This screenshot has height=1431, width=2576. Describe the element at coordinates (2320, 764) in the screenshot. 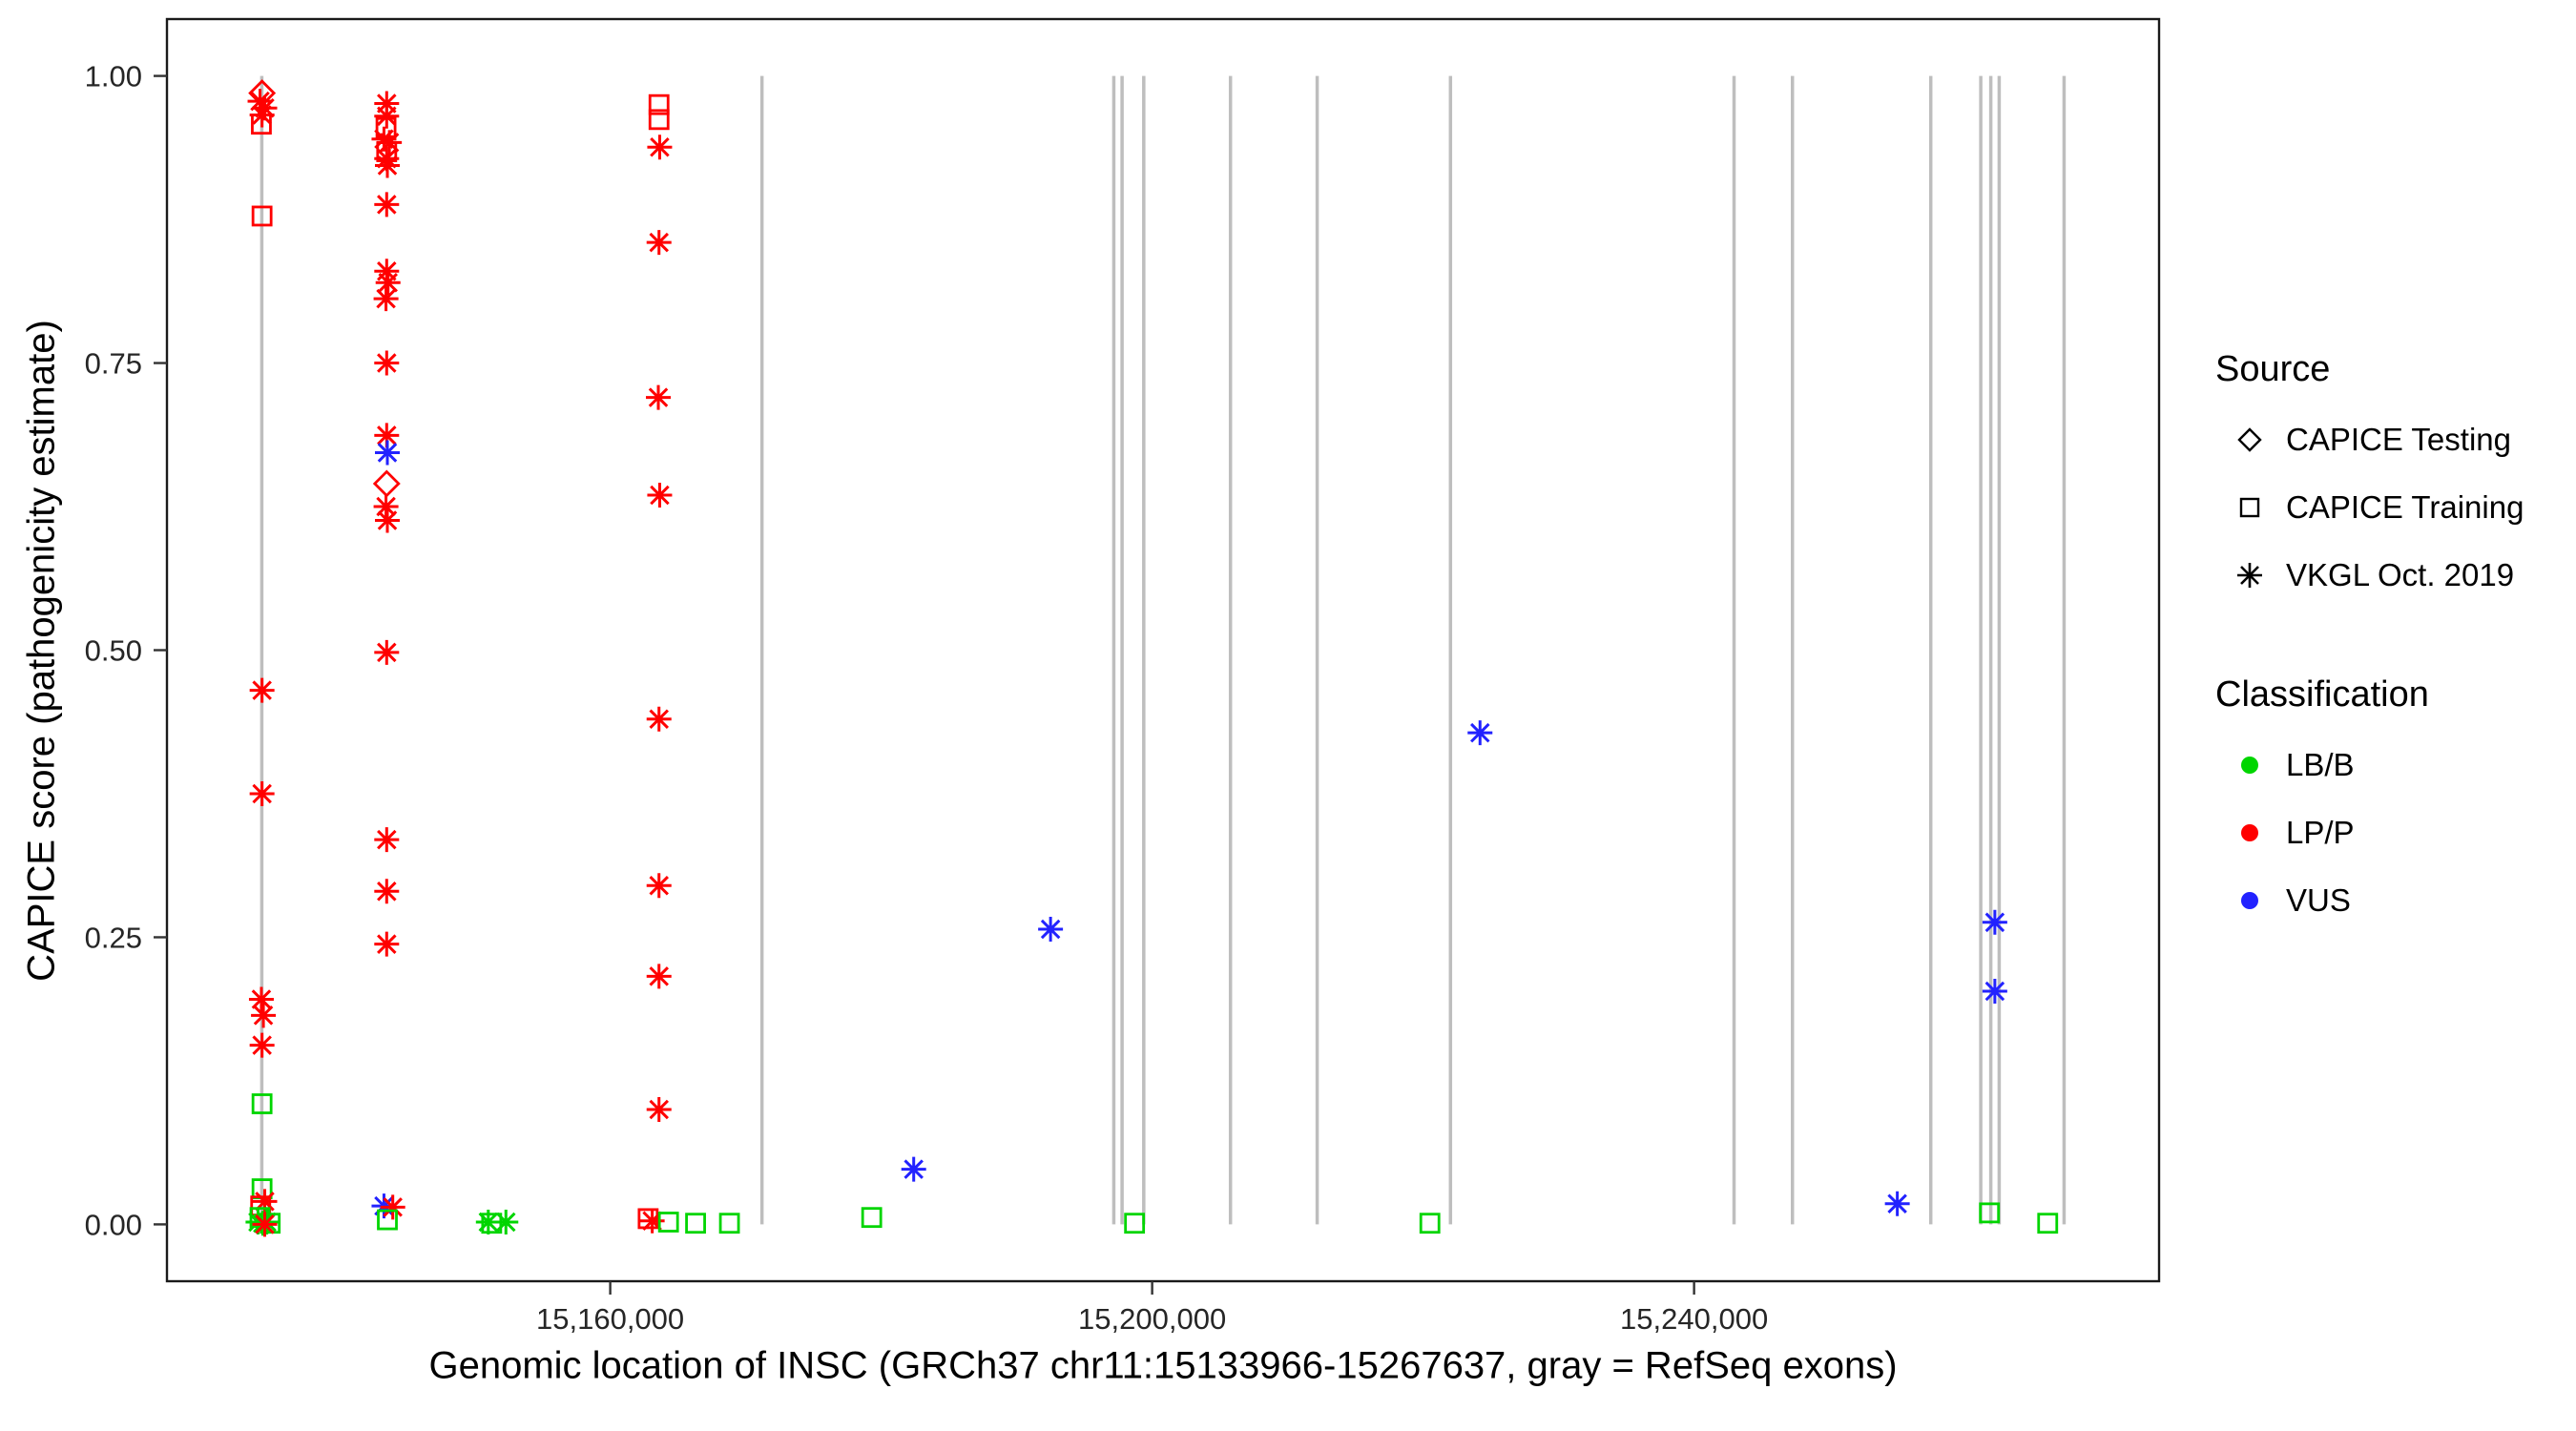

I see `legend-label-lbb: LB/B` at that location.